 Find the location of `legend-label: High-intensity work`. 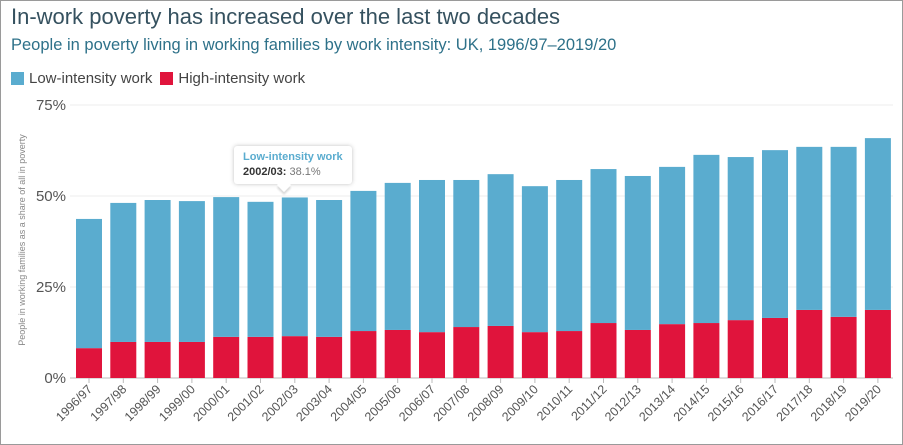

legend-label: High-intensity work is located at coordinates (242, 78).